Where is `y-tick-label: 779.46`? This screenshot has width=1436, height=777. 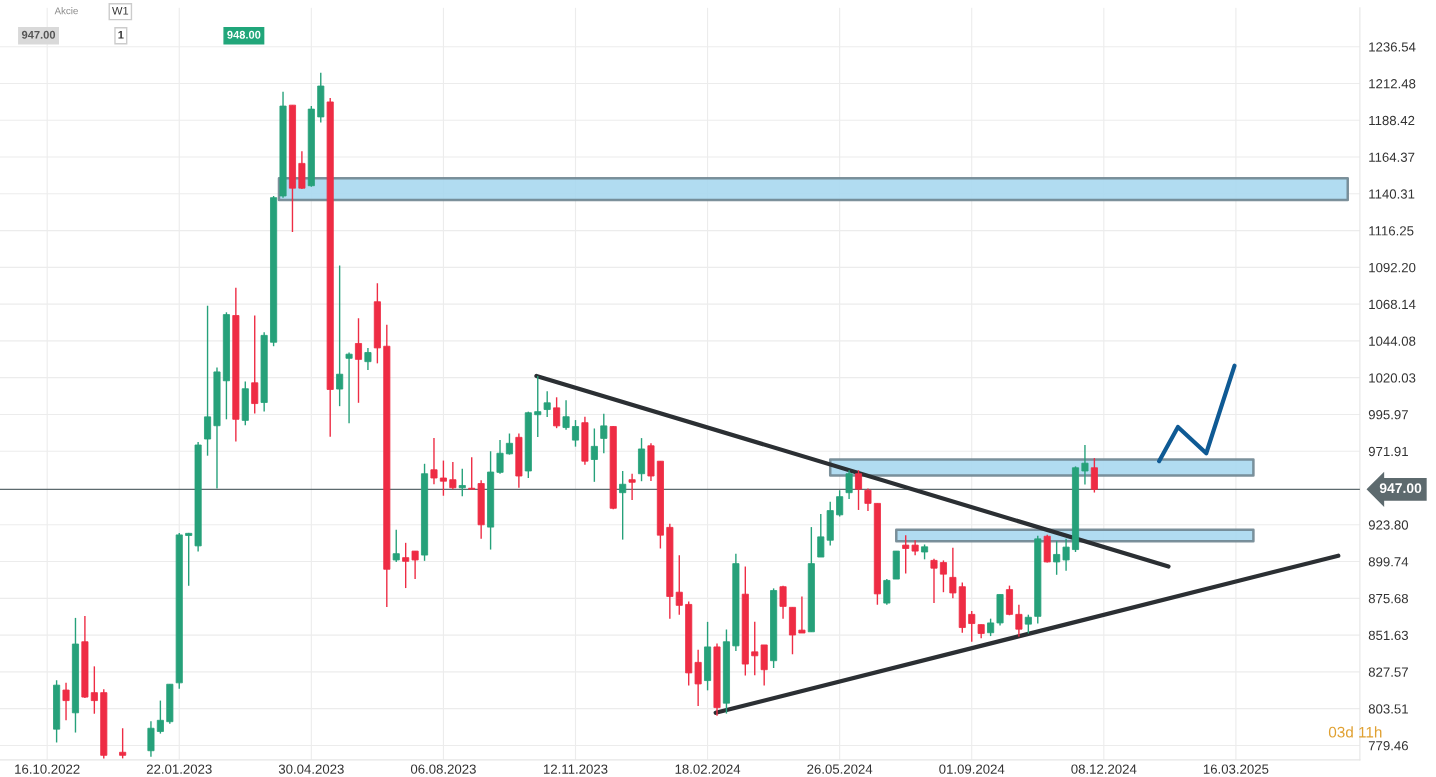 y-tick-label: 779.46 is located at coordinates (1388, 746).